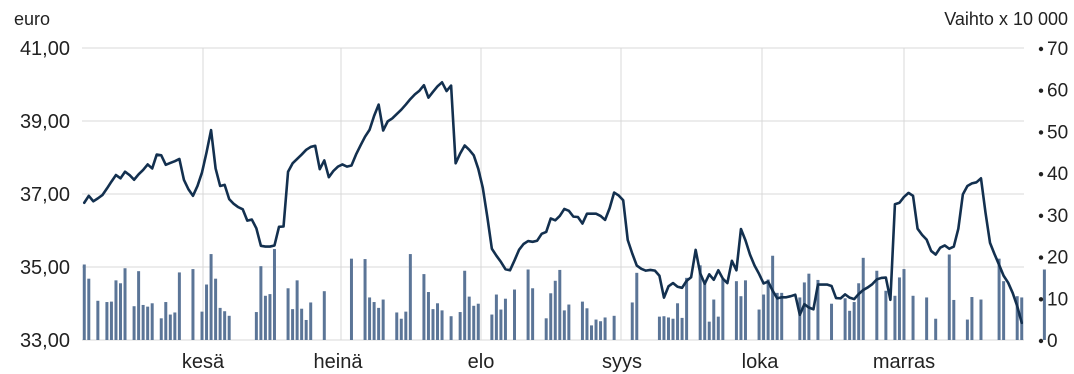  Describe the element at coordinates (1057, 132) in the screenshot. I see `right-tick-label: 50` at that location.